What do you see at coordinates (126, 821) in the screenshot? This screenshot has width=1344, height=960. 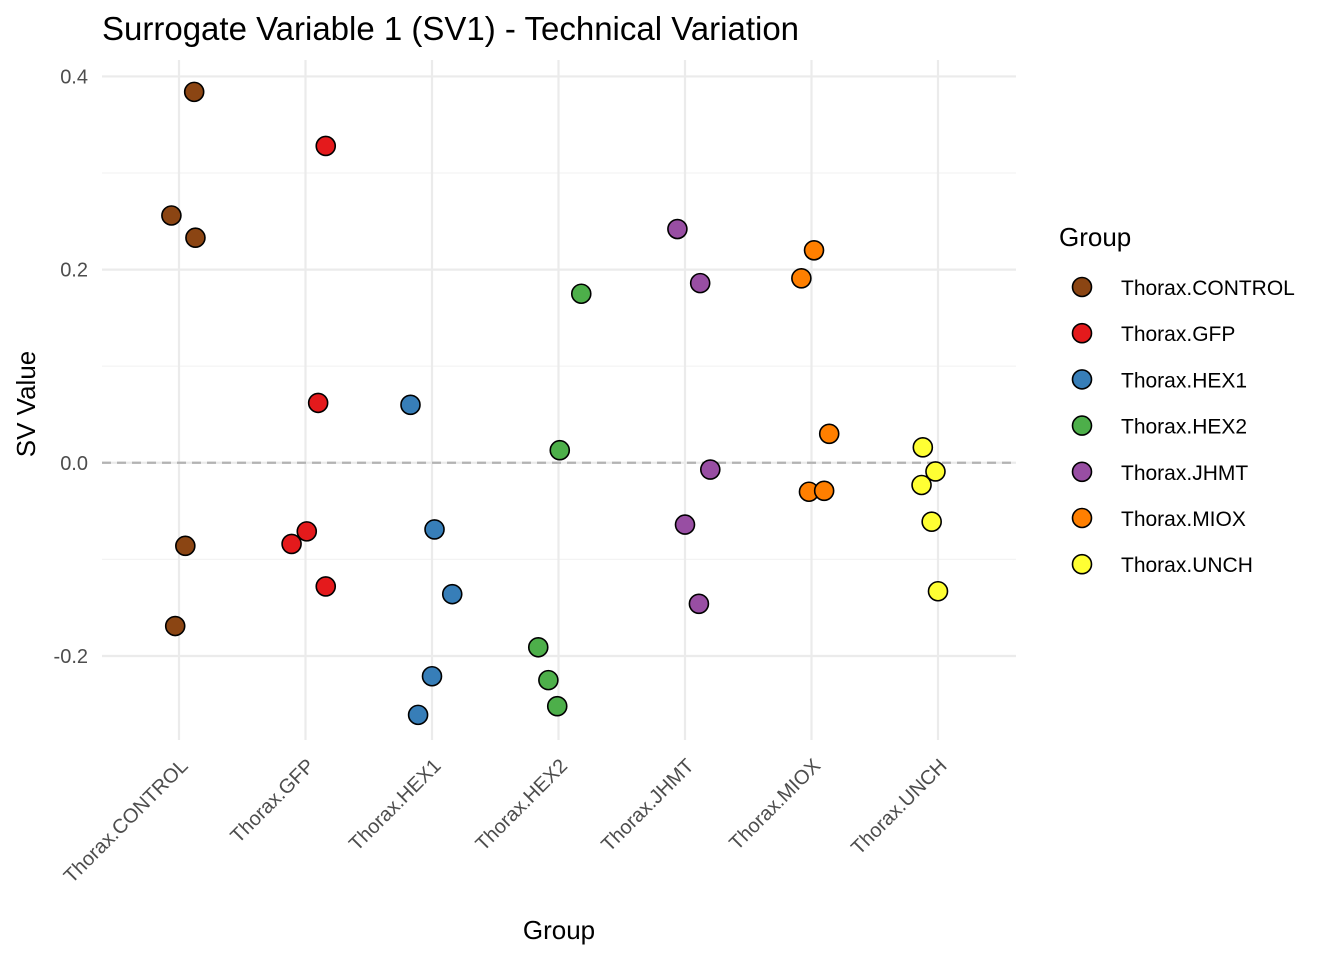 I see `x-tick-label: Thorax.CONTROL` at bounding box center [126, 821].